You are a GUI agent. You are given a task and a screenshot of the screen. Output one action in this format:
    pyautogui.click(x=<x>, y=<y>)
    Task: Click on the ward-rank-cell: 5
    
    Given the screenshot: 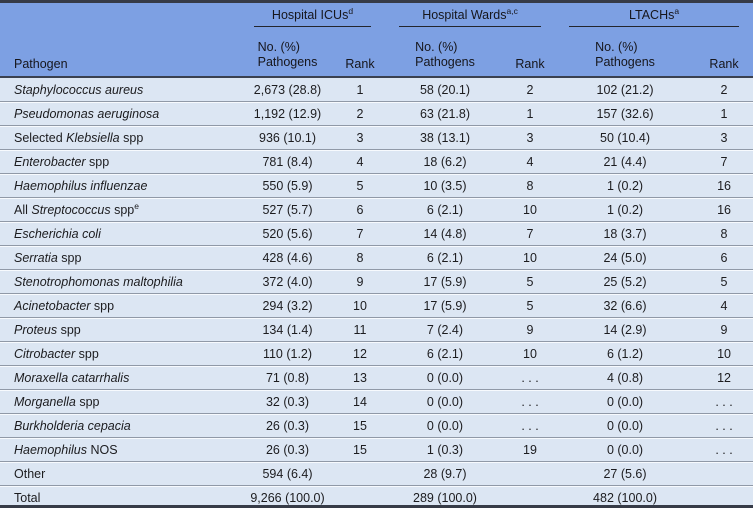 What is the action you would take?
    pyautogui.click(x=530, y=281)
    